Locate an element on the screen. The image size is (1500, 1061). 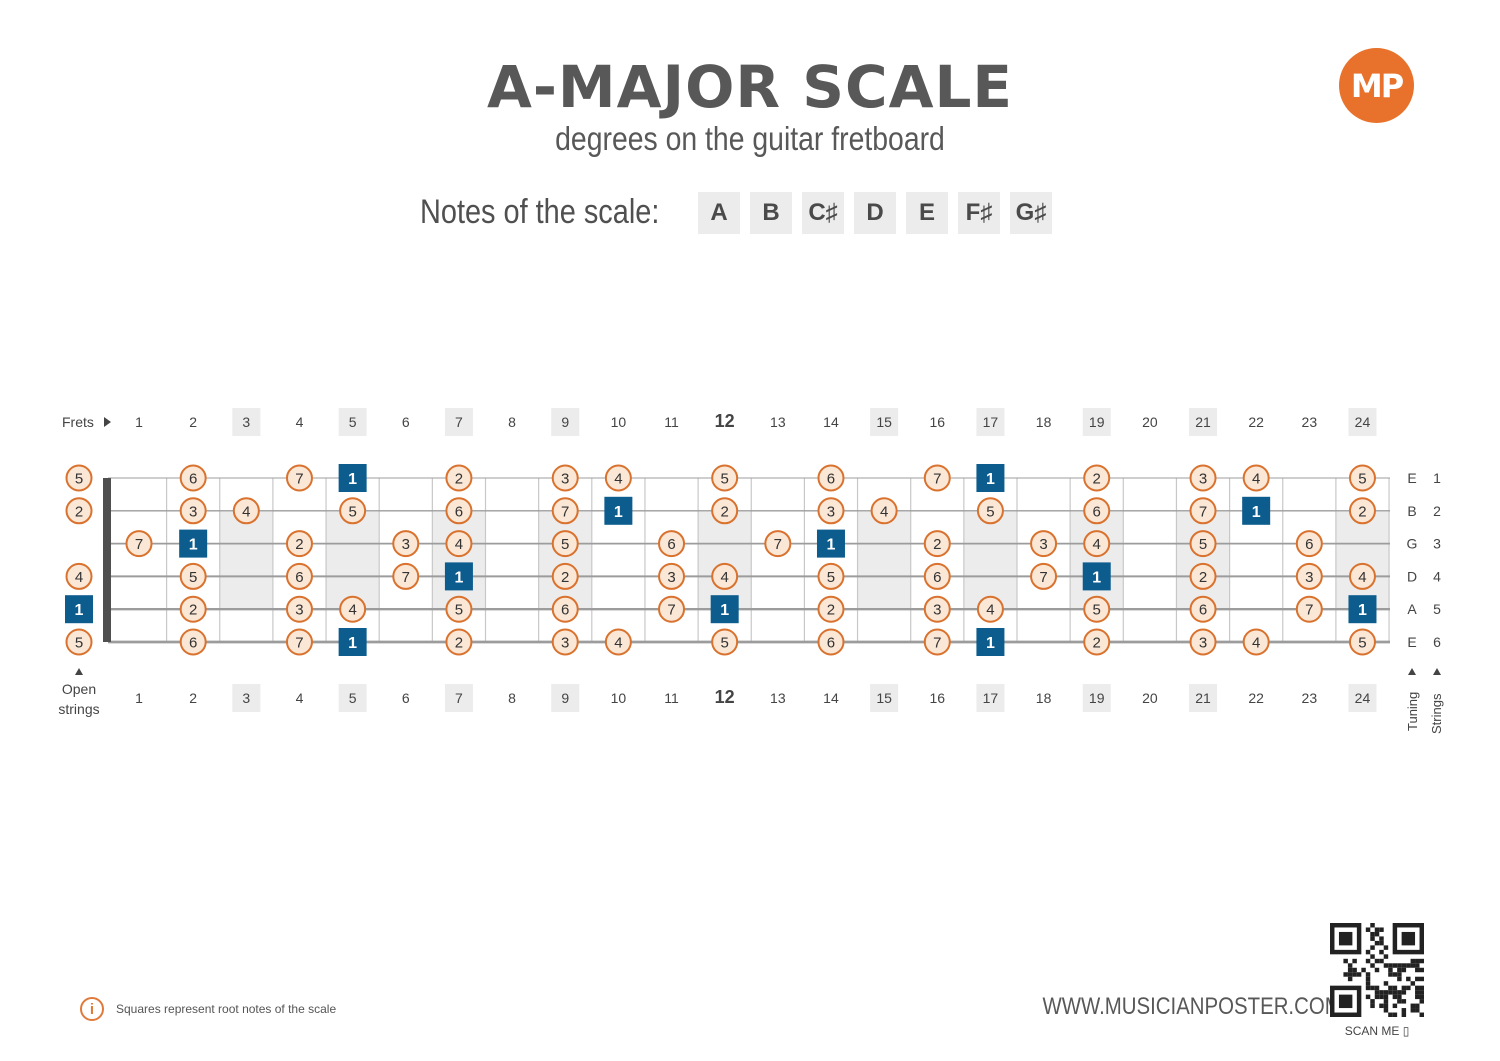
page-subtitle: degrees on the guitar fretboard is located at coordinates (750, 138).